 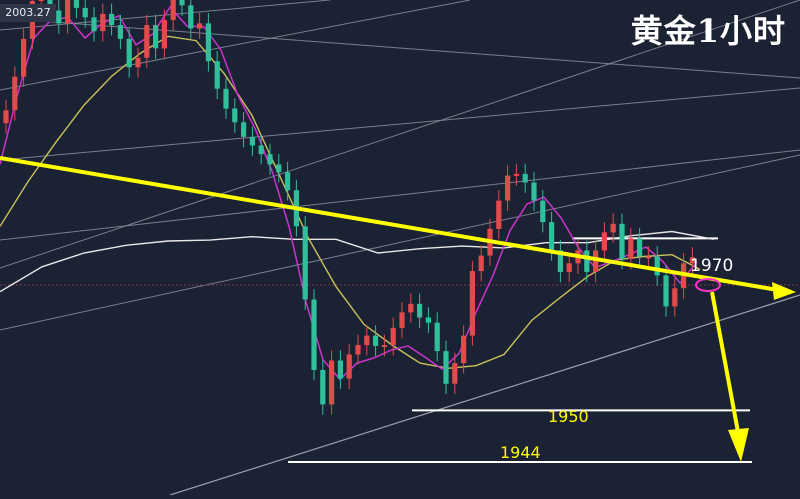 What do you see at coordinates (784, 291) in the screenshot?
I see `trendline-arrowhead` at bounding box center [784, 291].